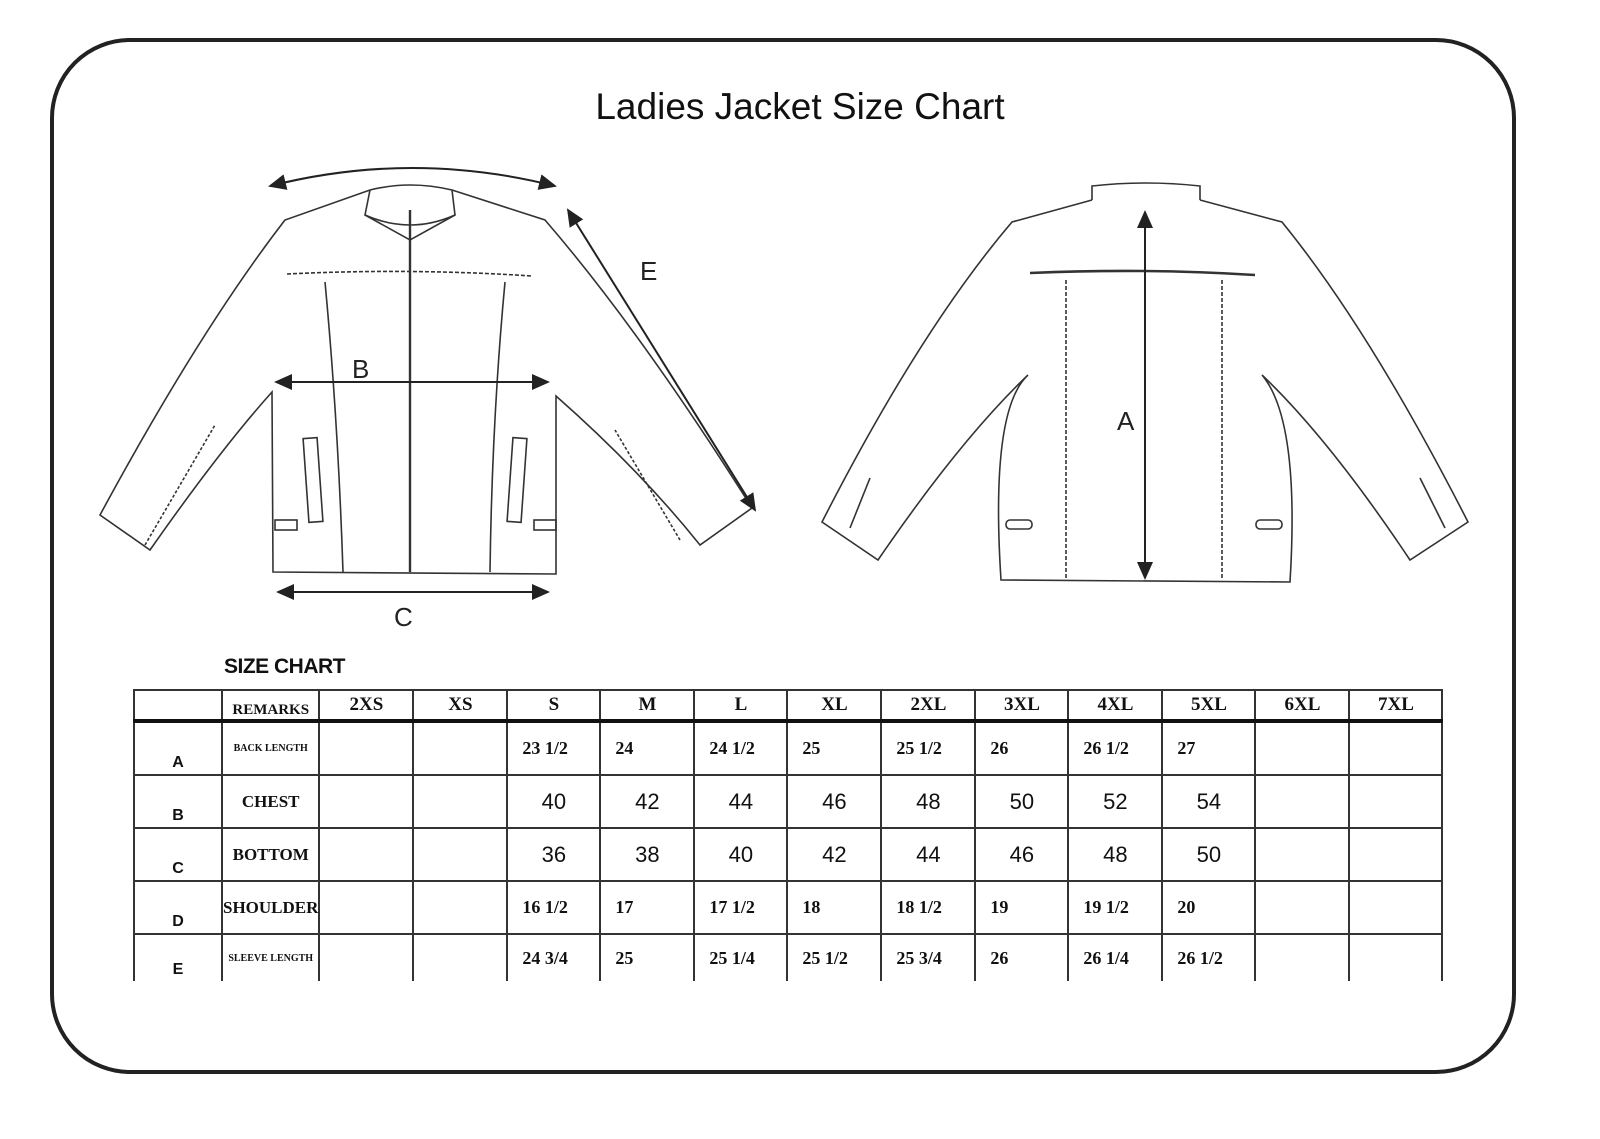  What do you see at coordinates (1209, 706) in the screenshot?
I see `header-size-5xl: 5XL` at bounding box center [1209, 706].